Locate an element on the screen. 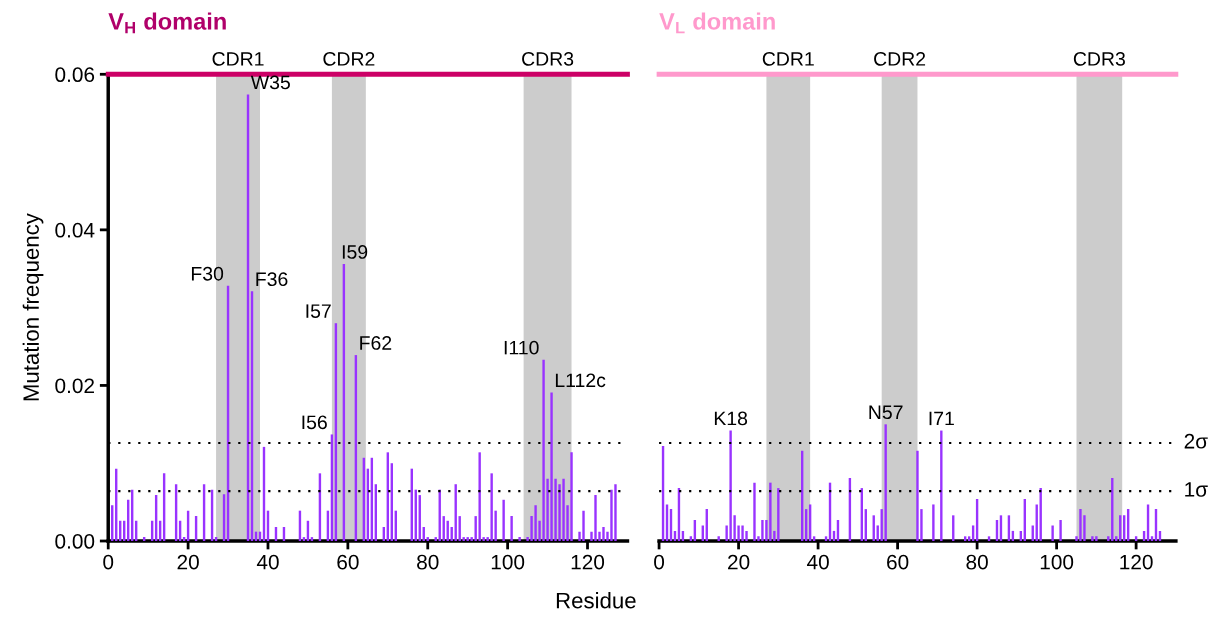 Image resolution: width=1216 pixels, height=619 pixels. y-axis-title: Mutation frequency is located at coordinates (33, 307).